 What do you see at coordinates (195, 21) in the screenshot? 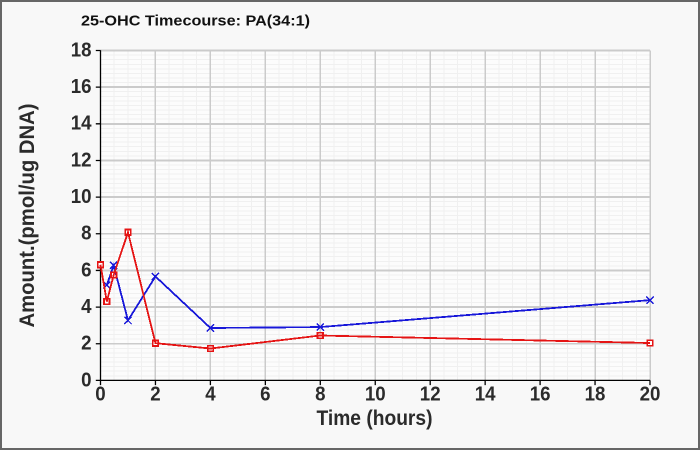
I see `svg-text: 25-OHC Timecourse: PA(34:1)` at bounding box center [195, 21].